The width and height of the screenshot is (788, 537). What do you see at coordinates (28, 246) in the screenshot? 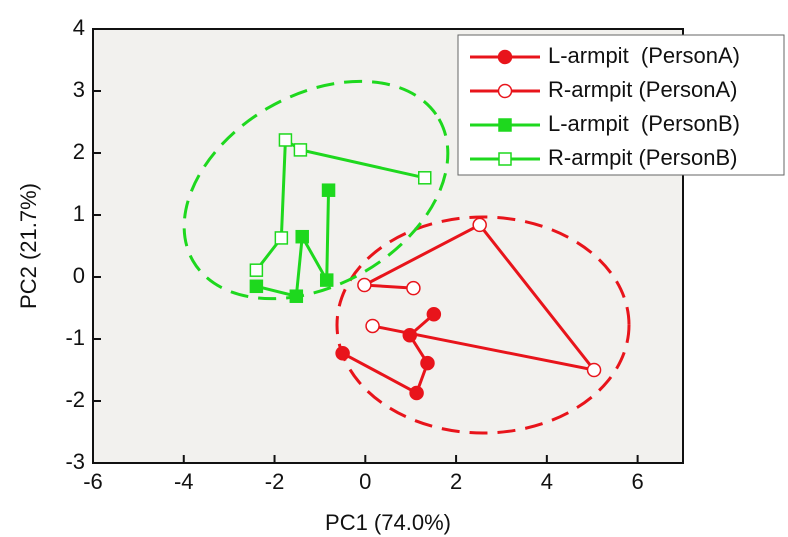
I see `y-axis-label: PC2 (21.7%)` at bounding box center [28, 246].